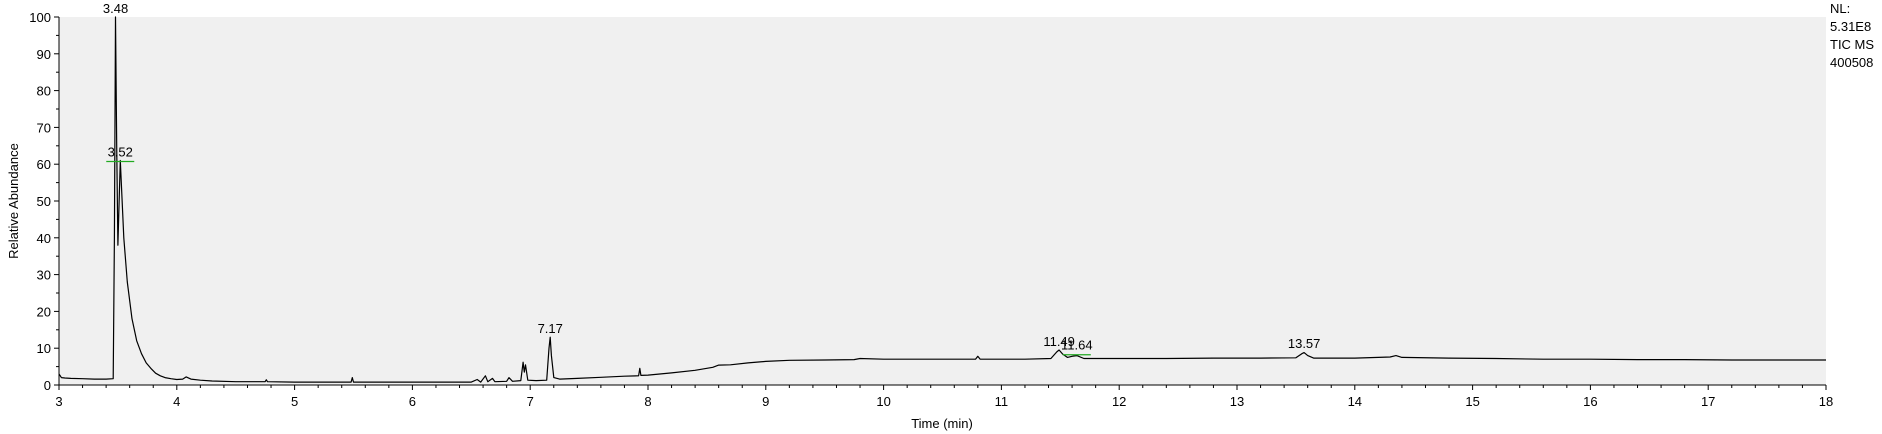 The image size is (1882, 434). Describe the element at coordinates (1708, 401) in the screenshot. I see `x-tick-label: 17` at that location.